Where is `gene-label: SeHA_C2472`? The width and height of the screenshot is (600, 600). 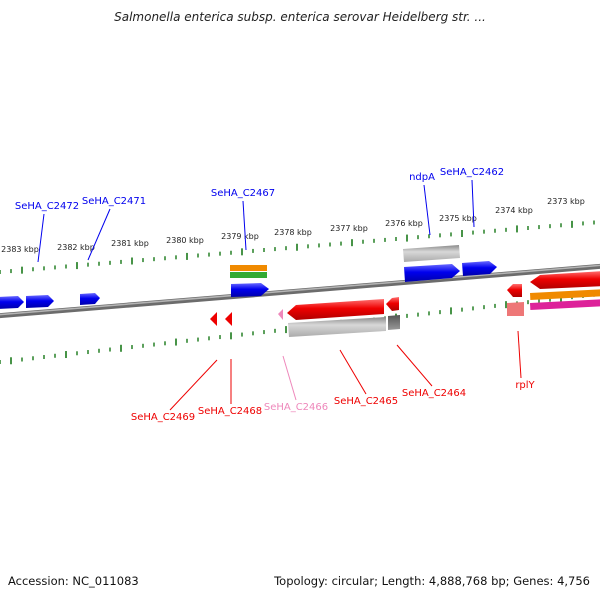
gene-label: SeHA_C2472 is located at coordinates (47, 206).